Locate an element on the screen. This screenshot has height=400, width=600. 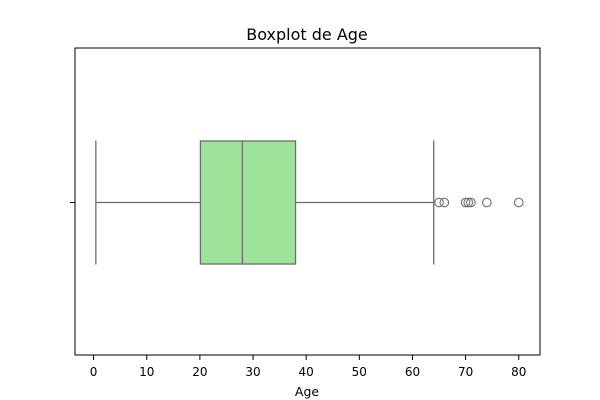
x-tick-label: 20 is located at coordinates (199, 372).